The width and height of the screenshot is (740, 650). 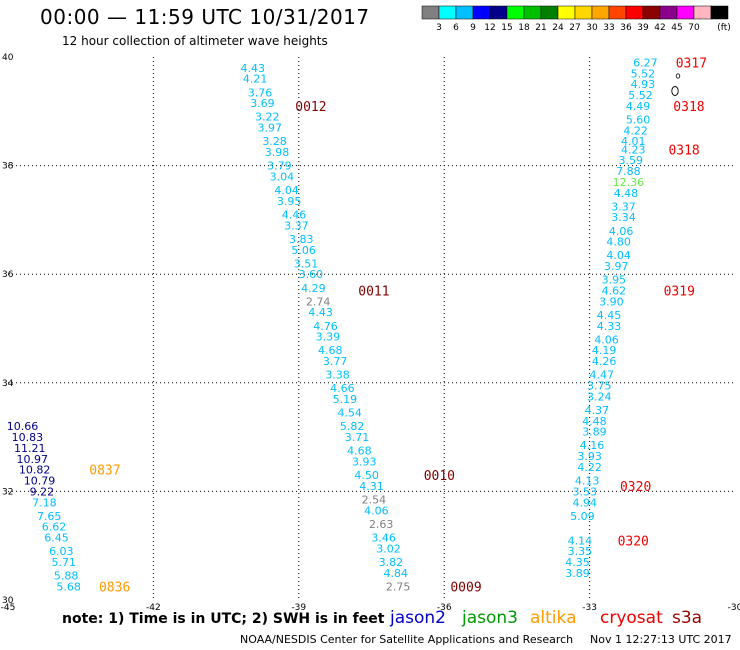 I want to click on wave-height-label: 3.95, so click(x=614, y=280).